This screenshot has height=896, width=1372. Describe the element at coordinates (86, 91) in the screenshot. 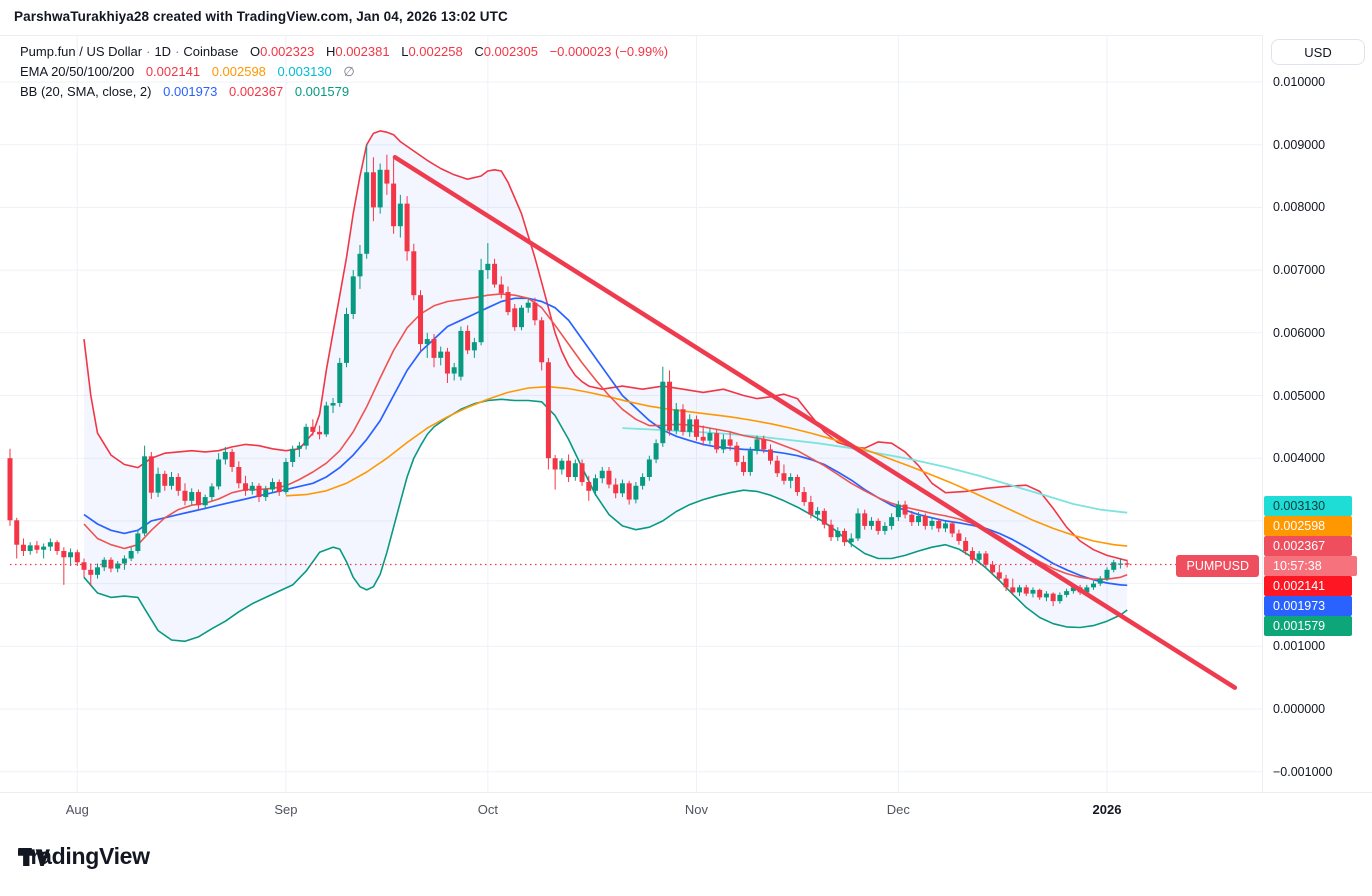

I see `bb-indicator-label: BB (20, SMA, close, 2)` at that location.